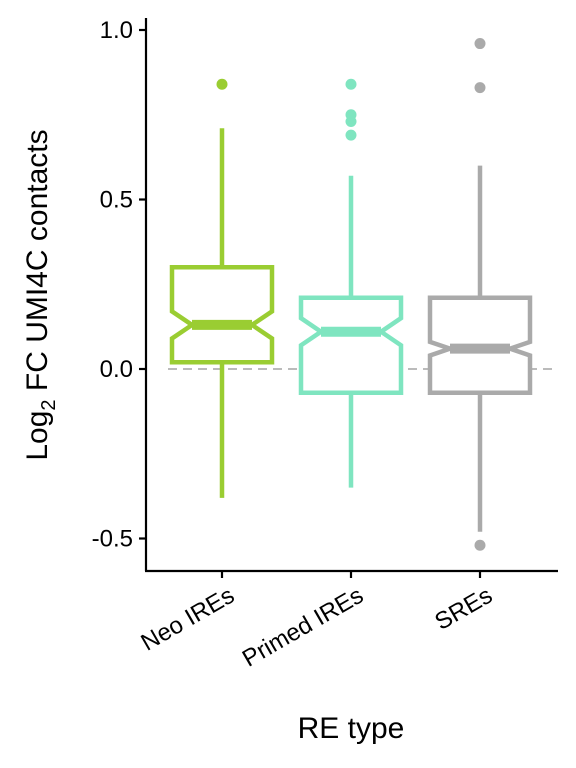 This screenshot has width=576, height=768. I want to click on y-tick-label: -0.5, so click(112, 539).